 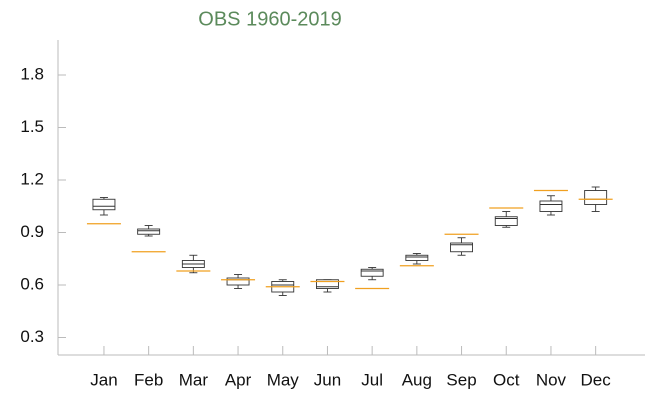 I want to click on x-tick-label: Feb, so click(x=148, y=379).